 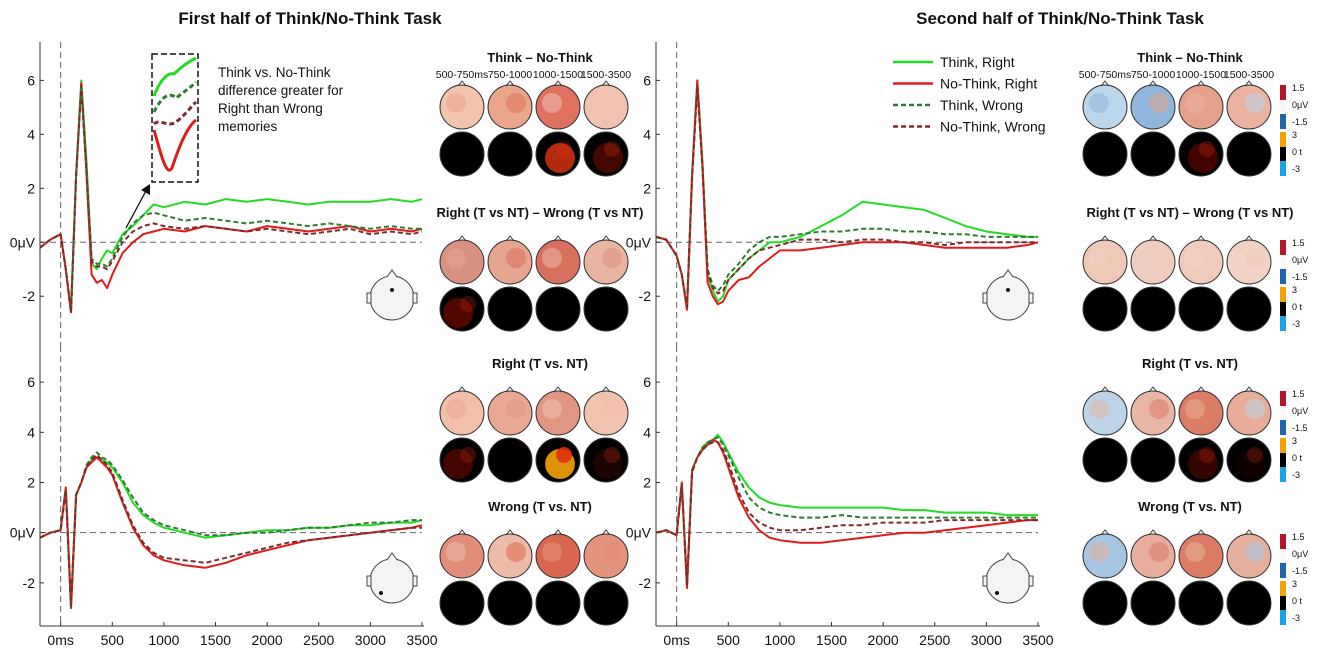 What do you see at coordinates (136, 208) in the screenshot?
I see `annotation-arrow` at bounding box center [136, 208].